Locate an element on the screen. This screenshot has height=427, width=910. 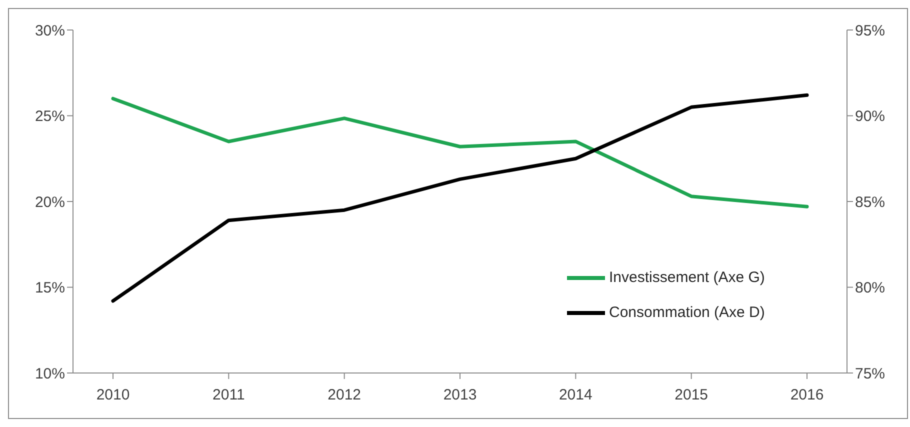
legend-label: Investissement (Axe G) is located at coordinates (687, 277).